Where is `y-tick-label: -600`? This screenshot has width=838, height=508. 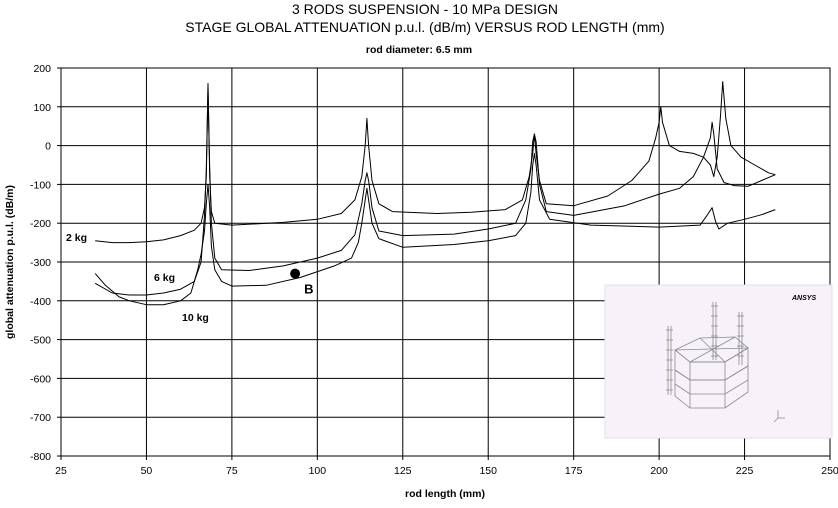
y-tick-label: -600 is located at coordinates (40, 379).